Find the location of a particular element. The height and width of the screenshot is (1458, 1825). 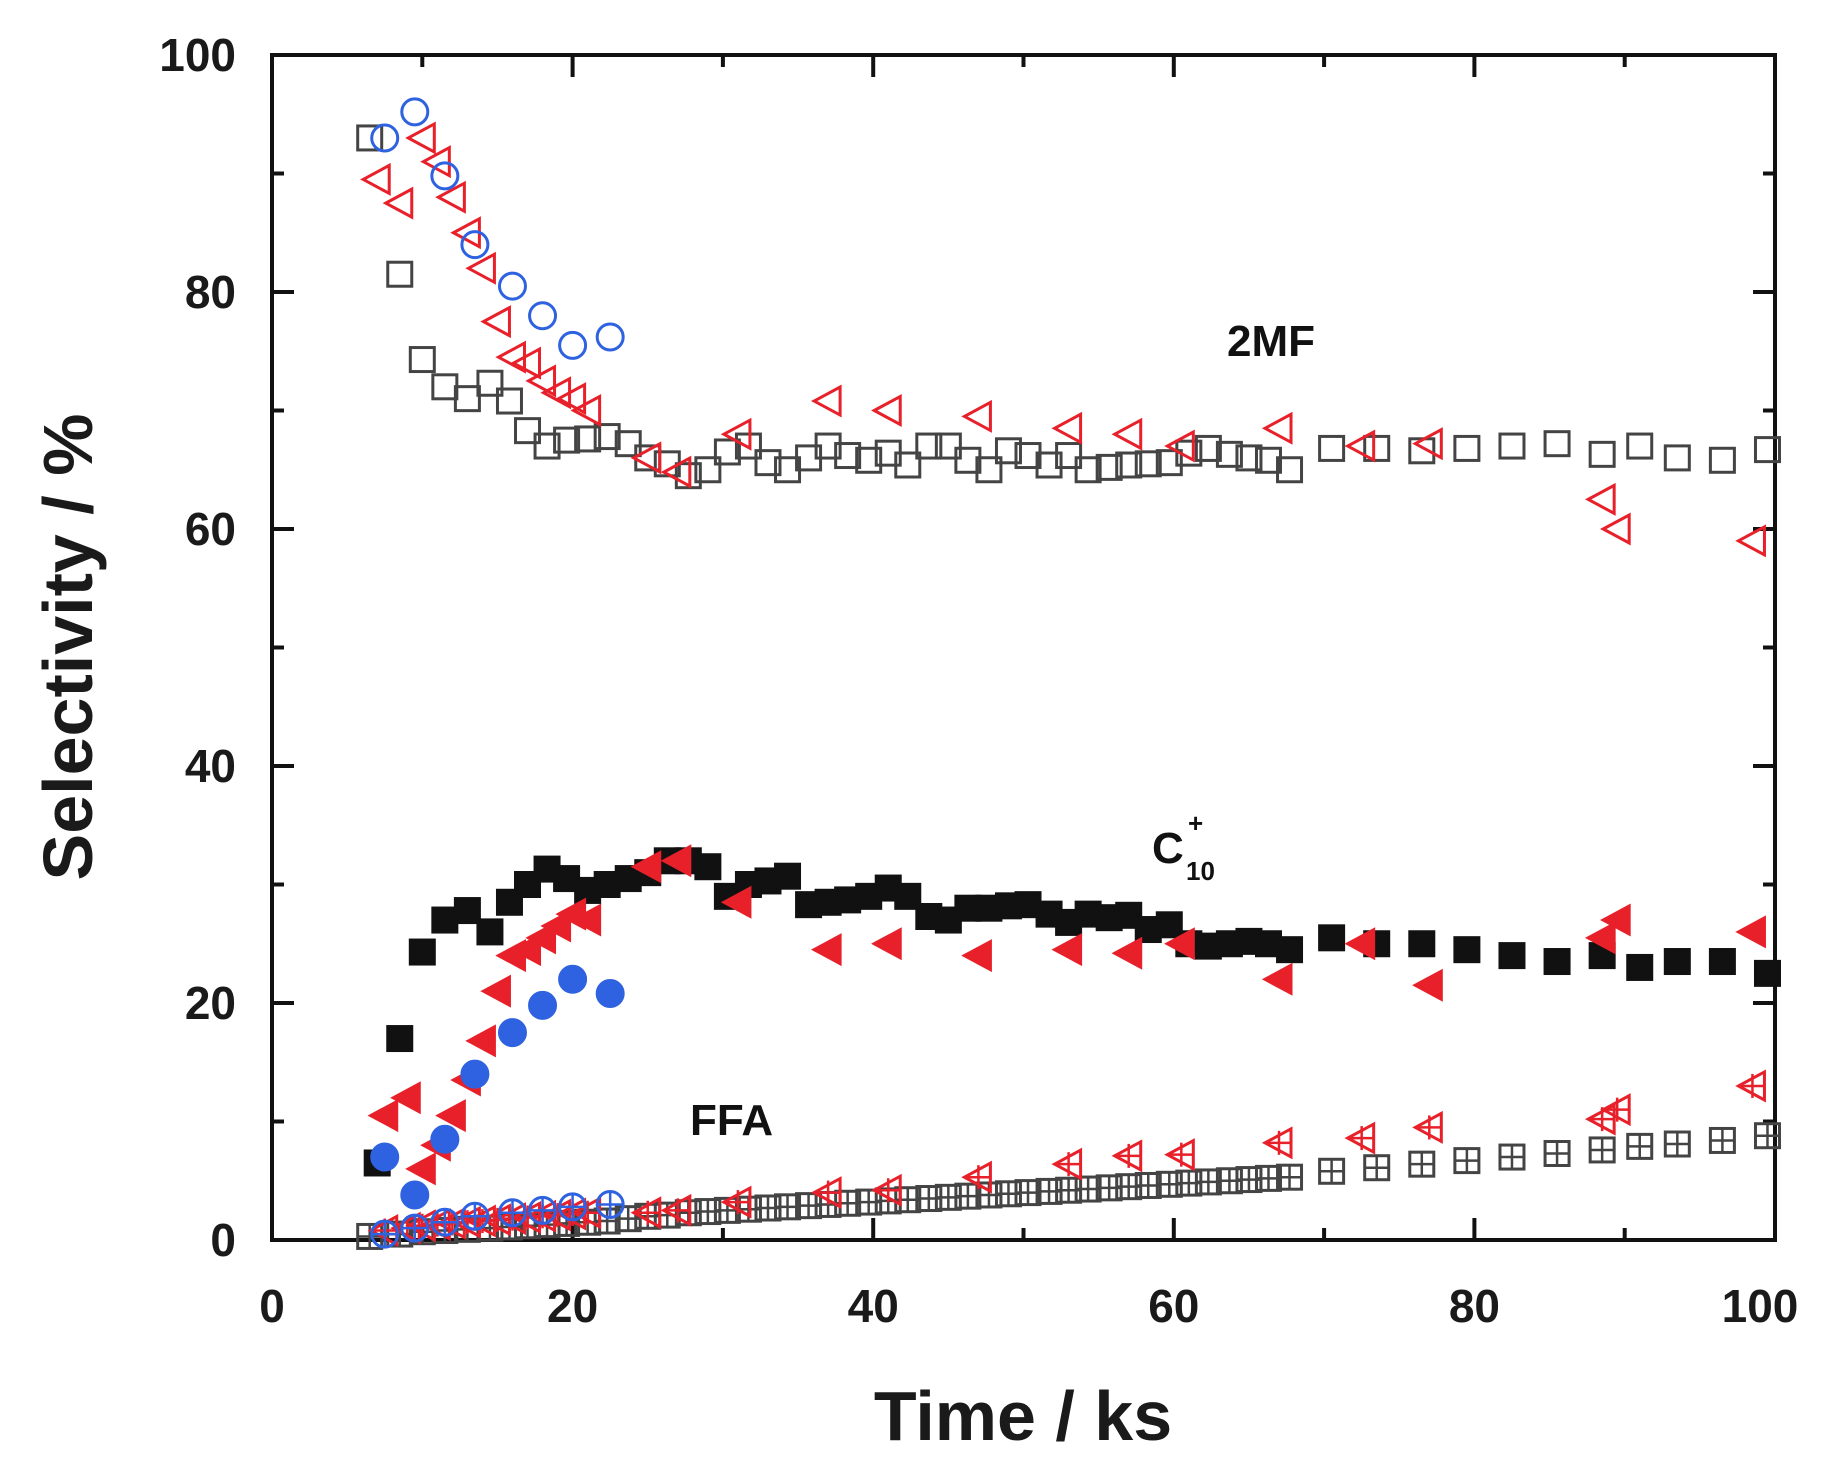

y-tick-label: 60 is located at coordinates (210, 529).